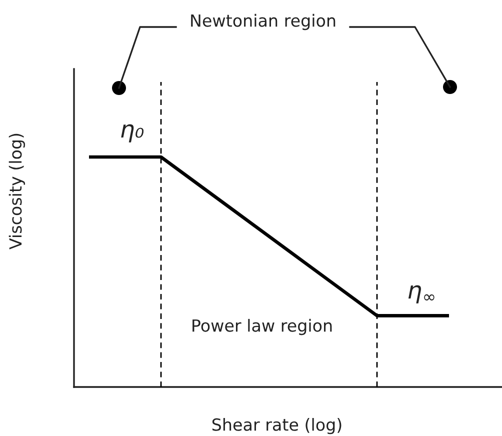  What do you see at coordinates (263, 22) in the screenshot?
I see `text: Newtonian region` at bounding box center [263, 22].